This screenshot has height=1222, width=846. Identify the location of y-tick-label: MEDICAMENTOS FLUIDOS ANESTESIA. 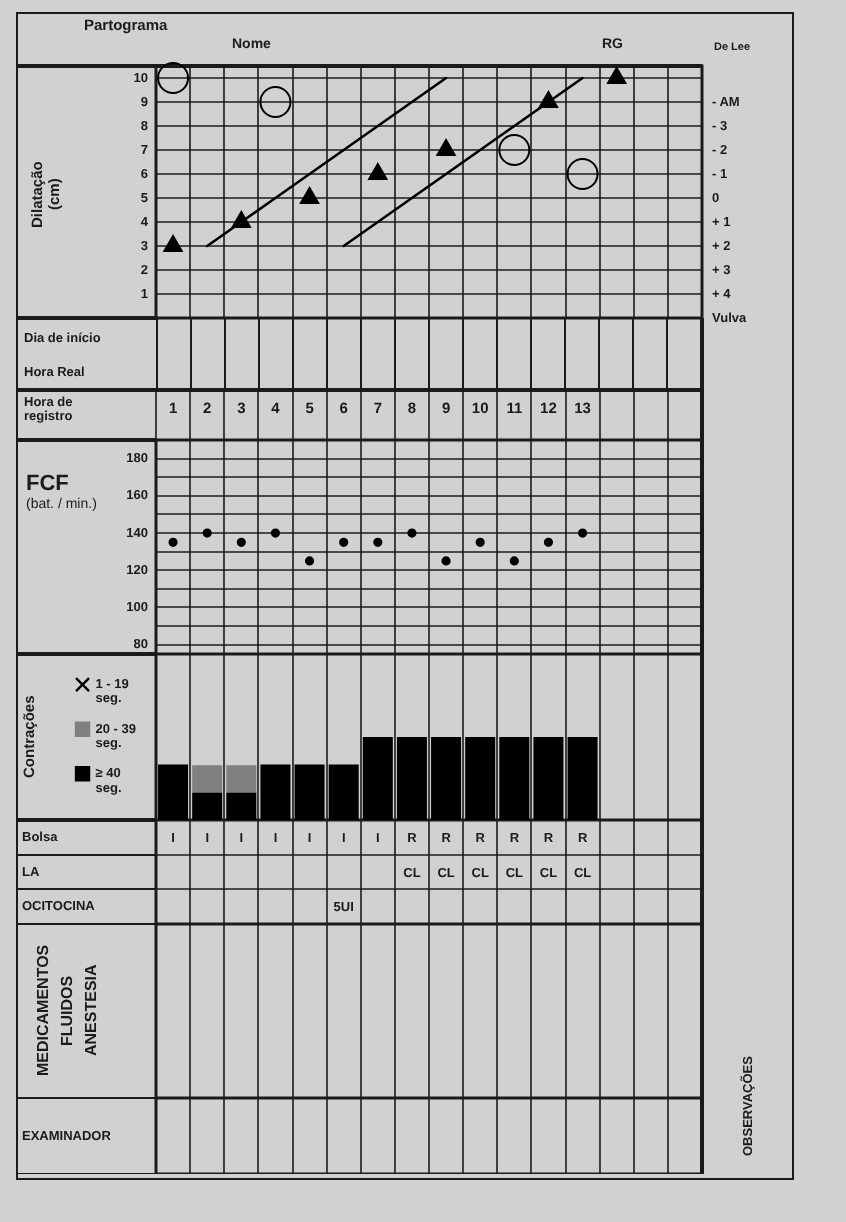
(67, 1011).